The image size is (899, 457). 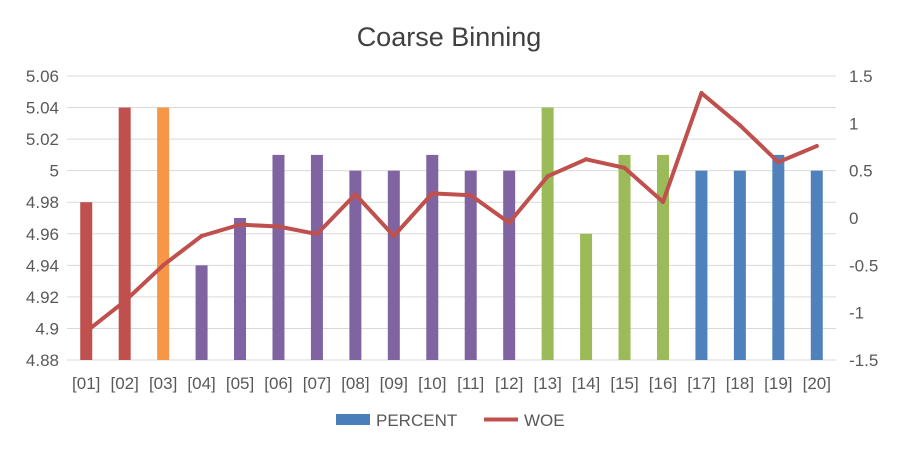 What do you see at coordinates (624, 383) in the screenshot?
I see `x-axis-label: [15]` at bounding box center [624, 383].